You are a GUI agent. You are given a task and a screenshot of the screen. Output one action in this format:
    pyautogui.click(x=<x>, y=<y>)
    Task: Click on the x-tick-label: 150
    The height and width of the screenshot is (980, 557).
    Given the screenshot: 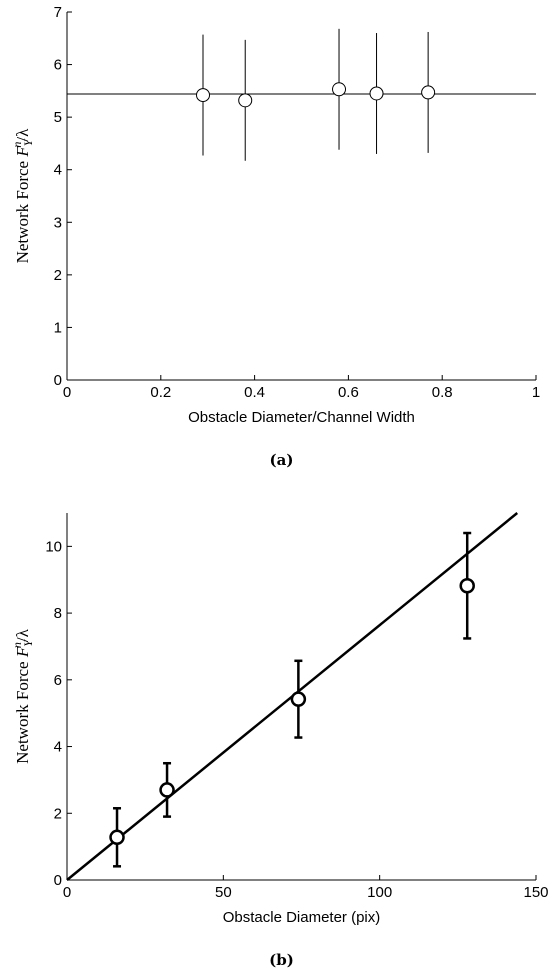 What is the action you would take?
    pyautogui.click(x=535, y=892)
    